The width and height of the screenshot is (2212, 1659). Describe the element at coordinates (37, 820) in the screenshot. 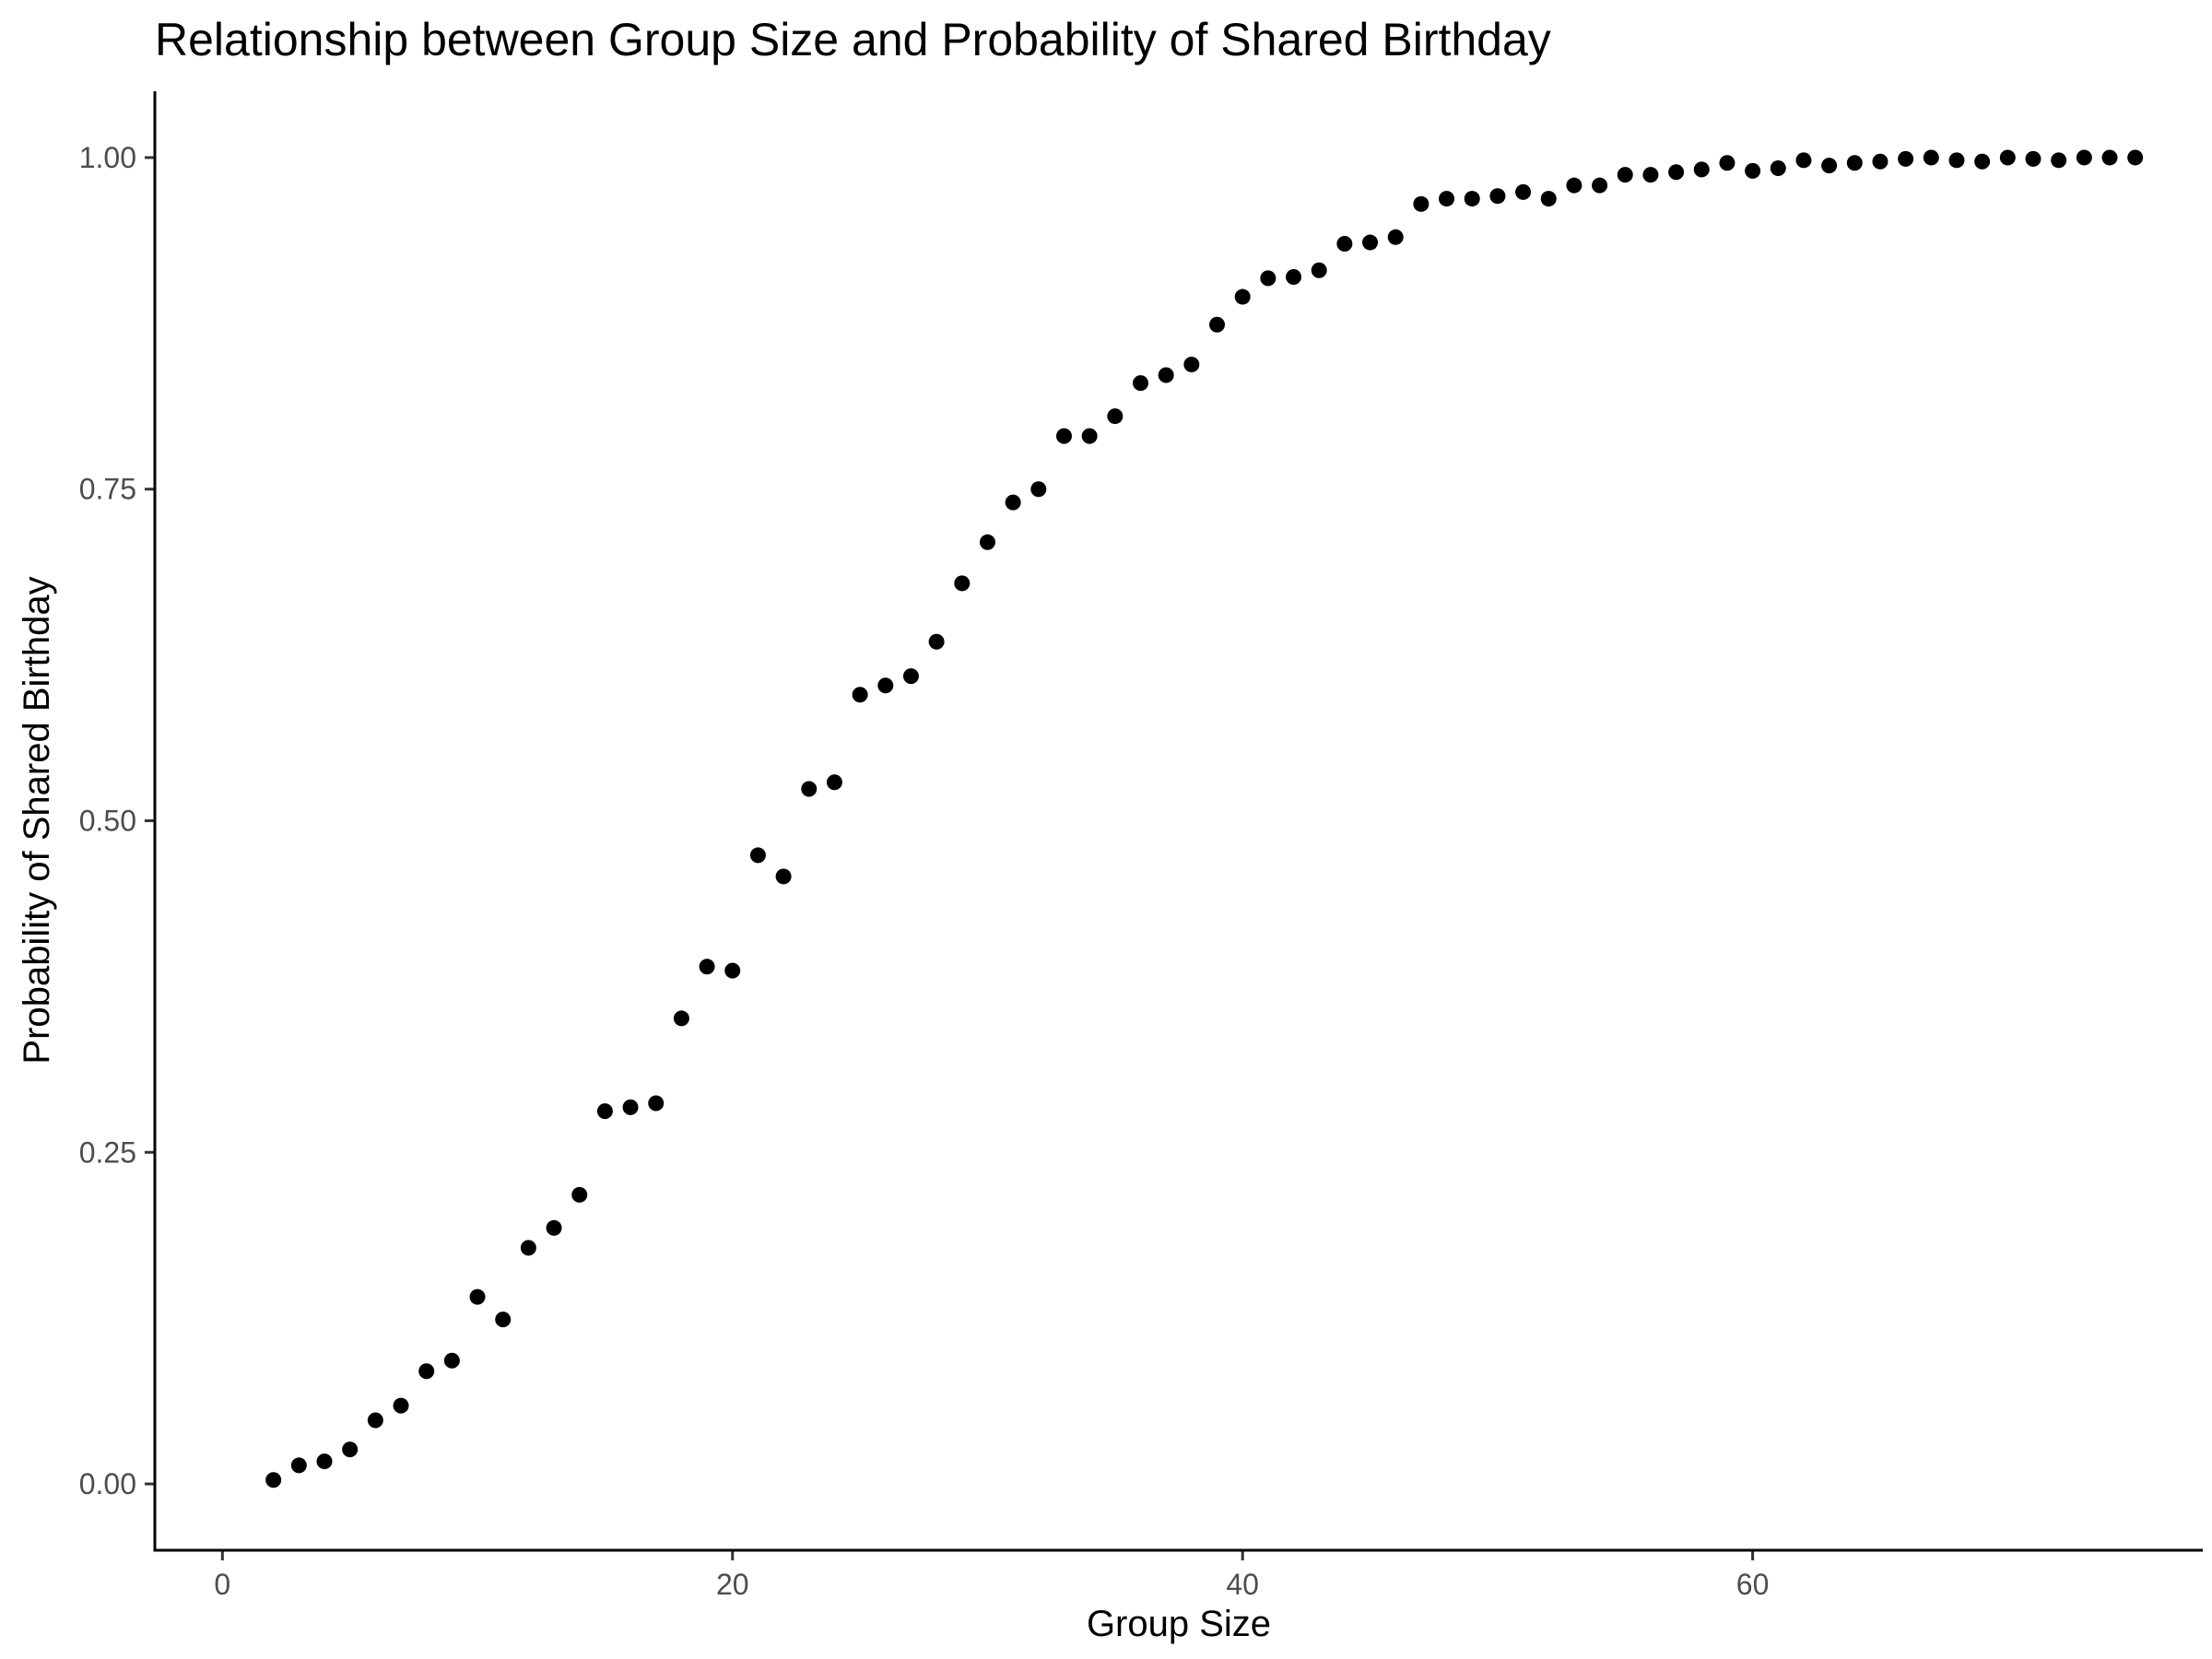

I see `y-axis-label: Probability of Shared Birthday` at that location.